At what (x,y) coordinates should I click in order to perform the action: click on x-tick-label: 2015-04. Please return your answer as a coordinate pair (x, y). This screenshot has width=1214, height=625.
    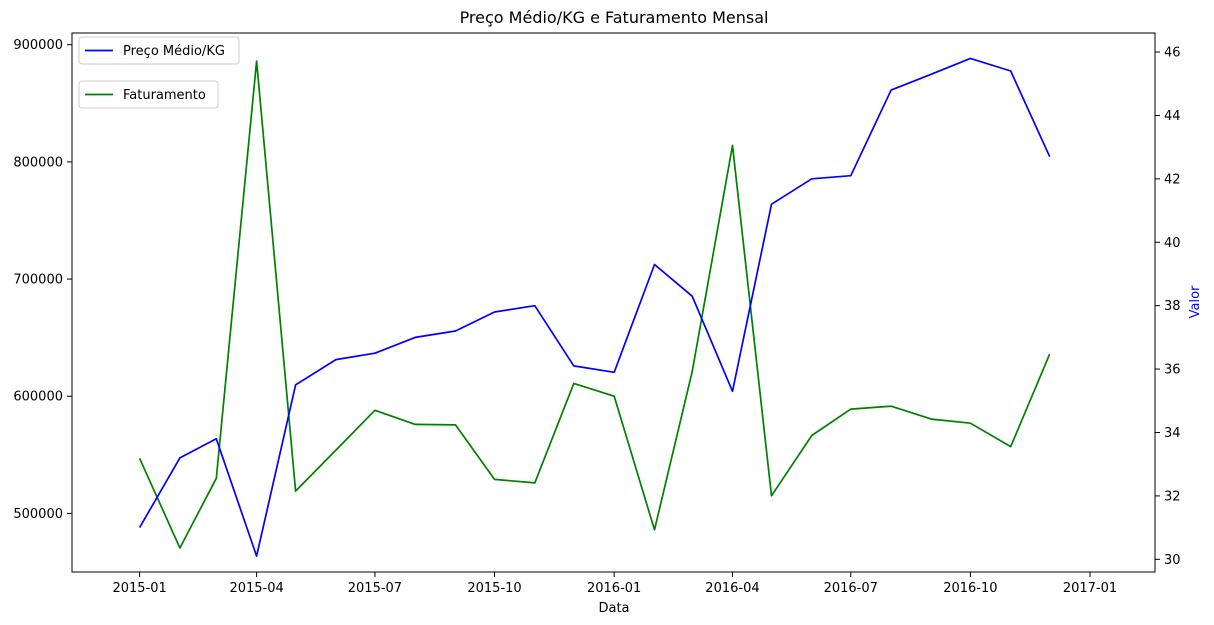
    Looking at the image, I should click on (256, 588).